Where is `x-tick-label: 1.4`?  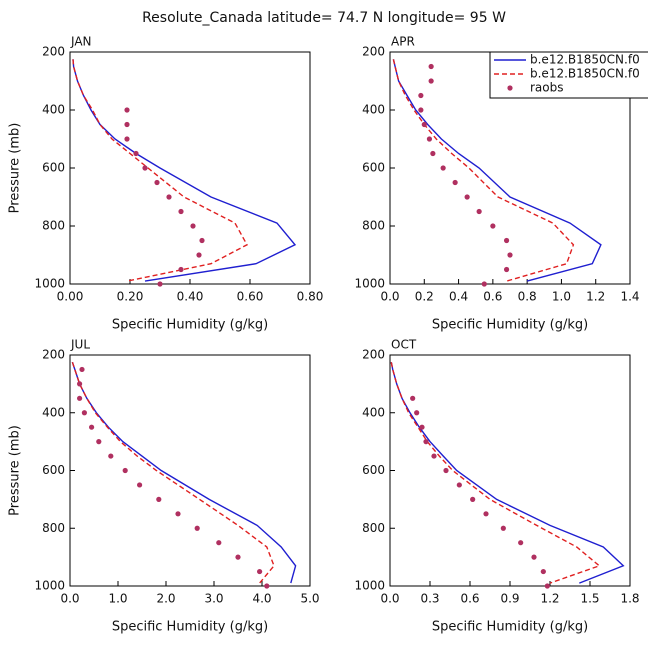
x-tick-label: 1.4 is located at coordinates (629, 297).